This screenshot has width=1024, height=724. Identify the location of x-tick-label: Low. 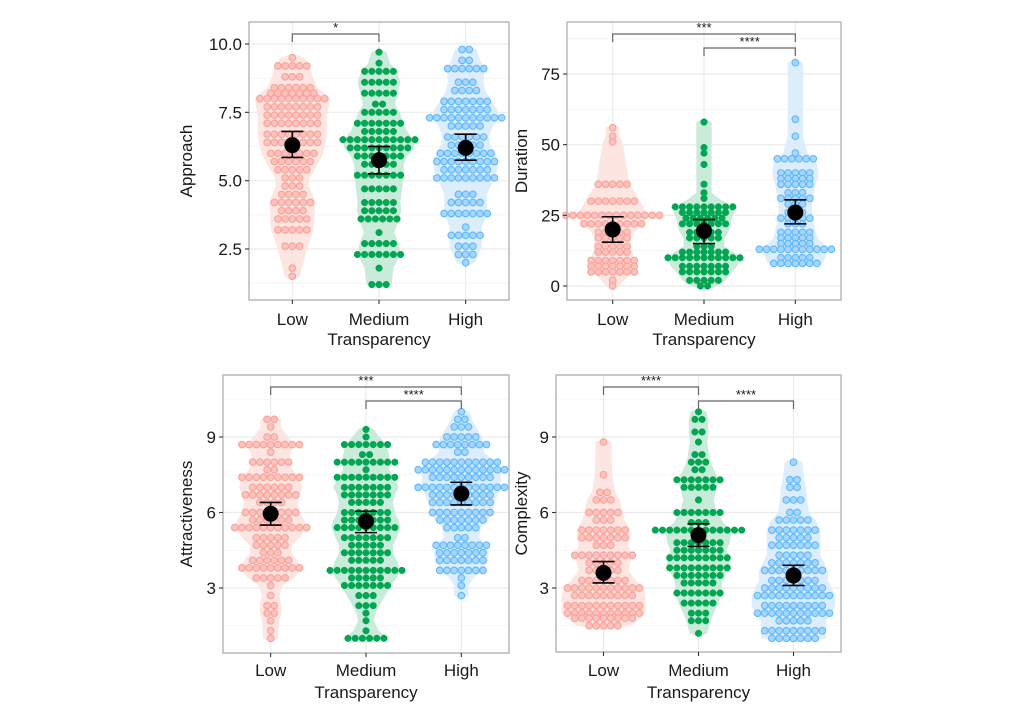
(613, 319).